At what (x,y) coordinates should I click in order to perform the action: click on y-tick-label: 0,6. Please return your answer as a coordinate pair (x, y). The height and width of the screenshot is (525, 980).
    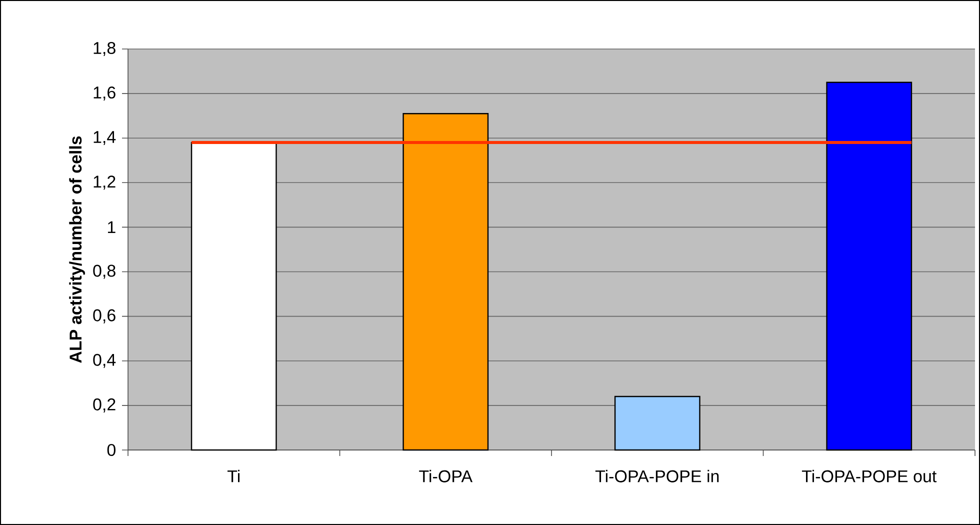
    Looking at the image, I should click on (104, 316).